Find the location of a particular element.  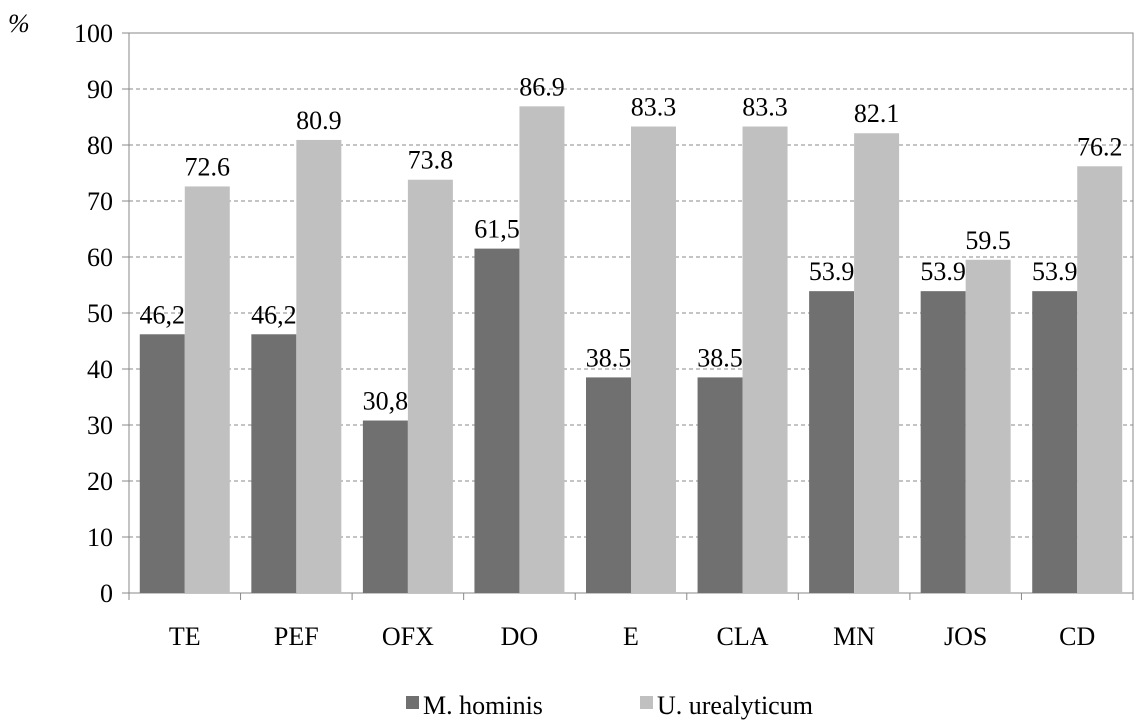

x-tick-label: CLA is located at coordinates (743, 636).